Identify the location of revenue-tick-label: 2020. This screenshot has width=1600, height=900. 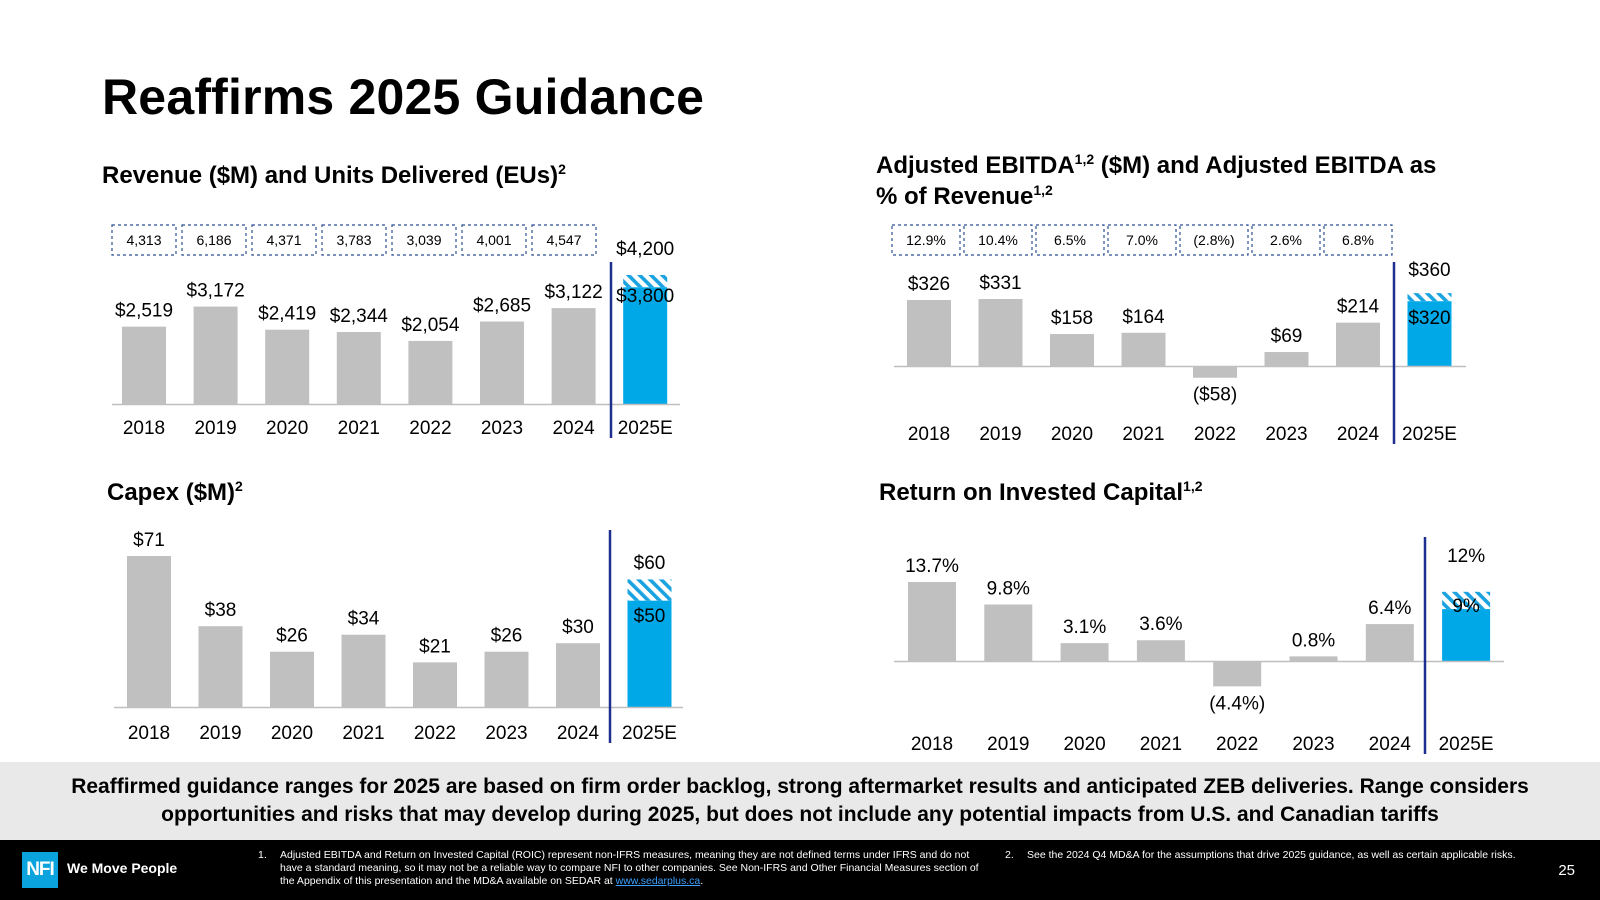
(287, 428).